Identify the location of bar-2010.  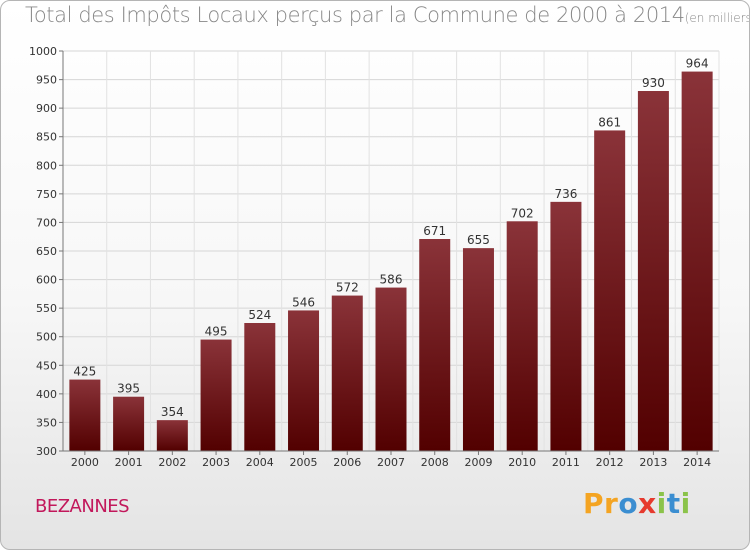
(522, 336).